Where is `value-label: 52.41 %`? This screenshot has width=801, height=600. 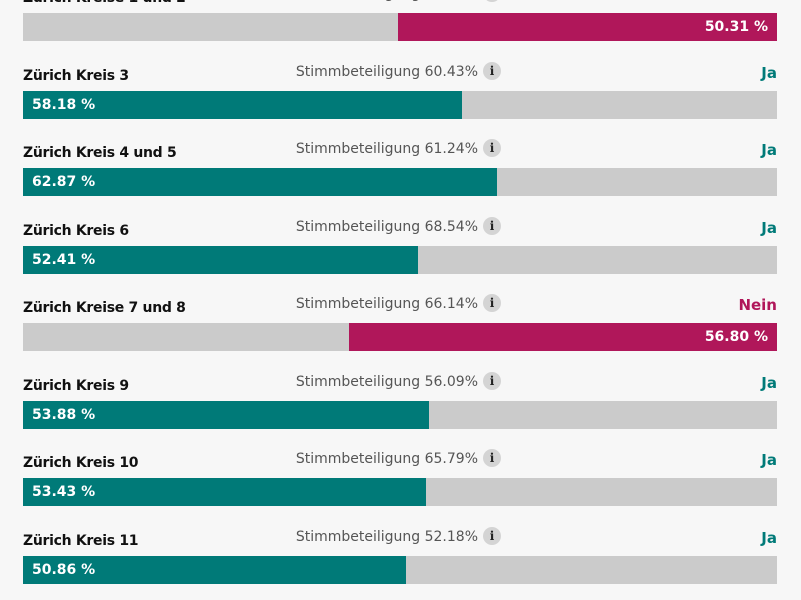 value-label: 52.41 % is located at coordinates (64, 259).